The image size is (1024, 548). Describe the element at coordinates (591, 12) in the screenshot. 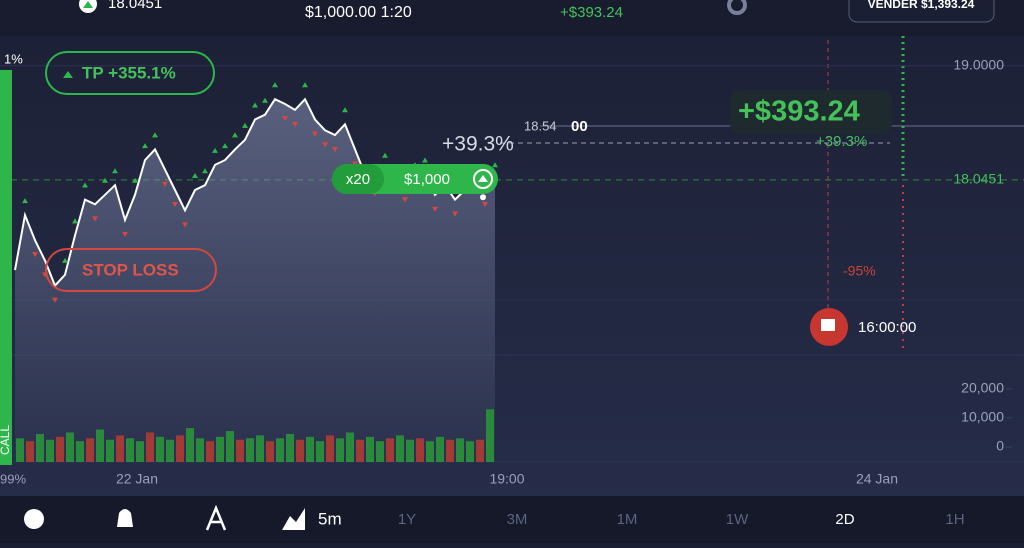

I see `profit: +$393.24` at that location.